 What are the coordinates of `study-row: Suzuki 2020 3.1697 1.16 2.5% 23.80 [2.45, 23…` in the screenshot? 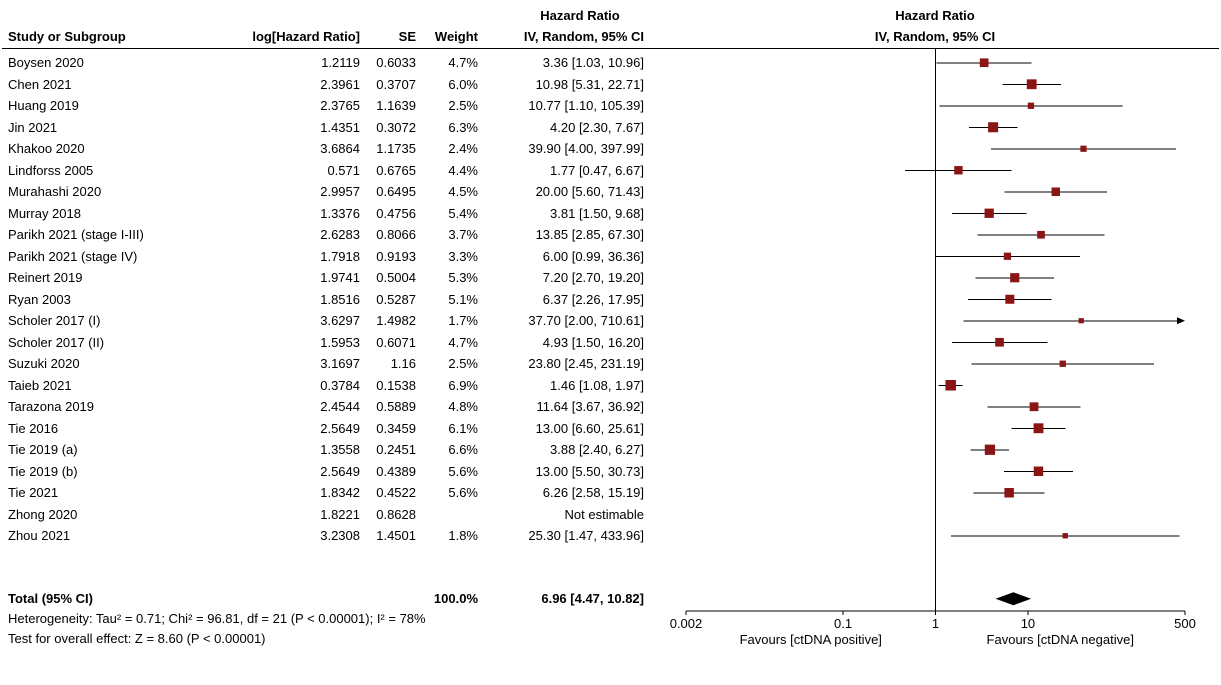 It's located at (326, 364).